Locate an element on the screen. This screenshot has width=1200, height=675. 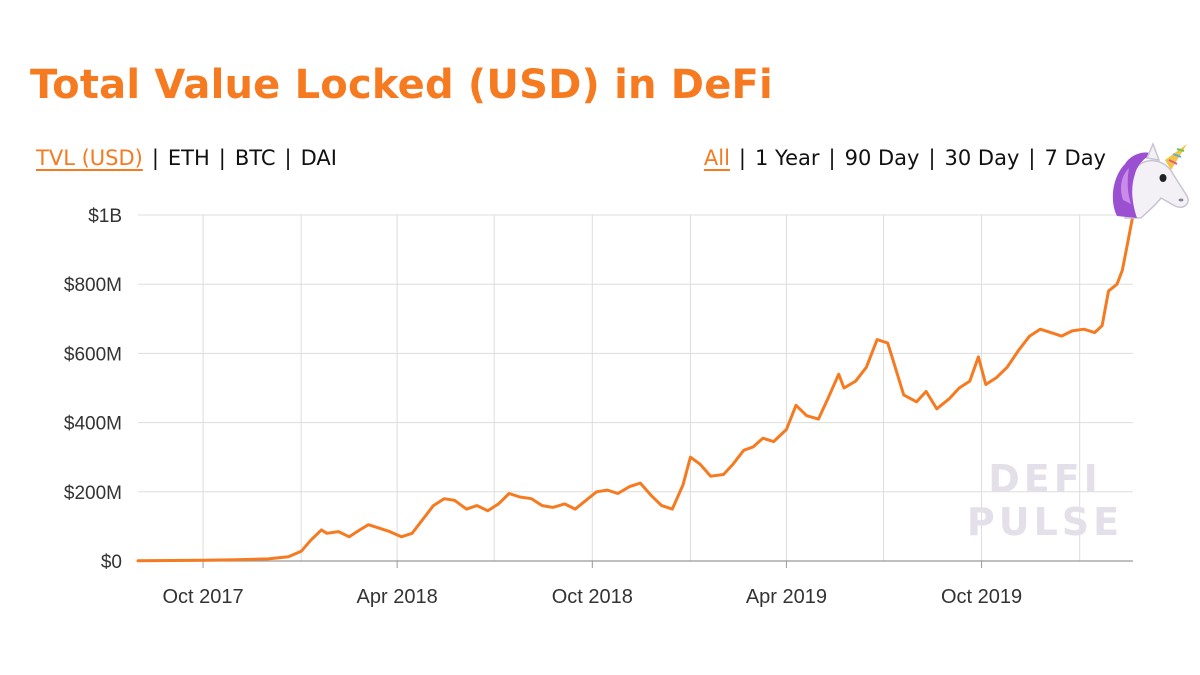
range-7-day: 7 Day is located at coordinates (1075, 158).